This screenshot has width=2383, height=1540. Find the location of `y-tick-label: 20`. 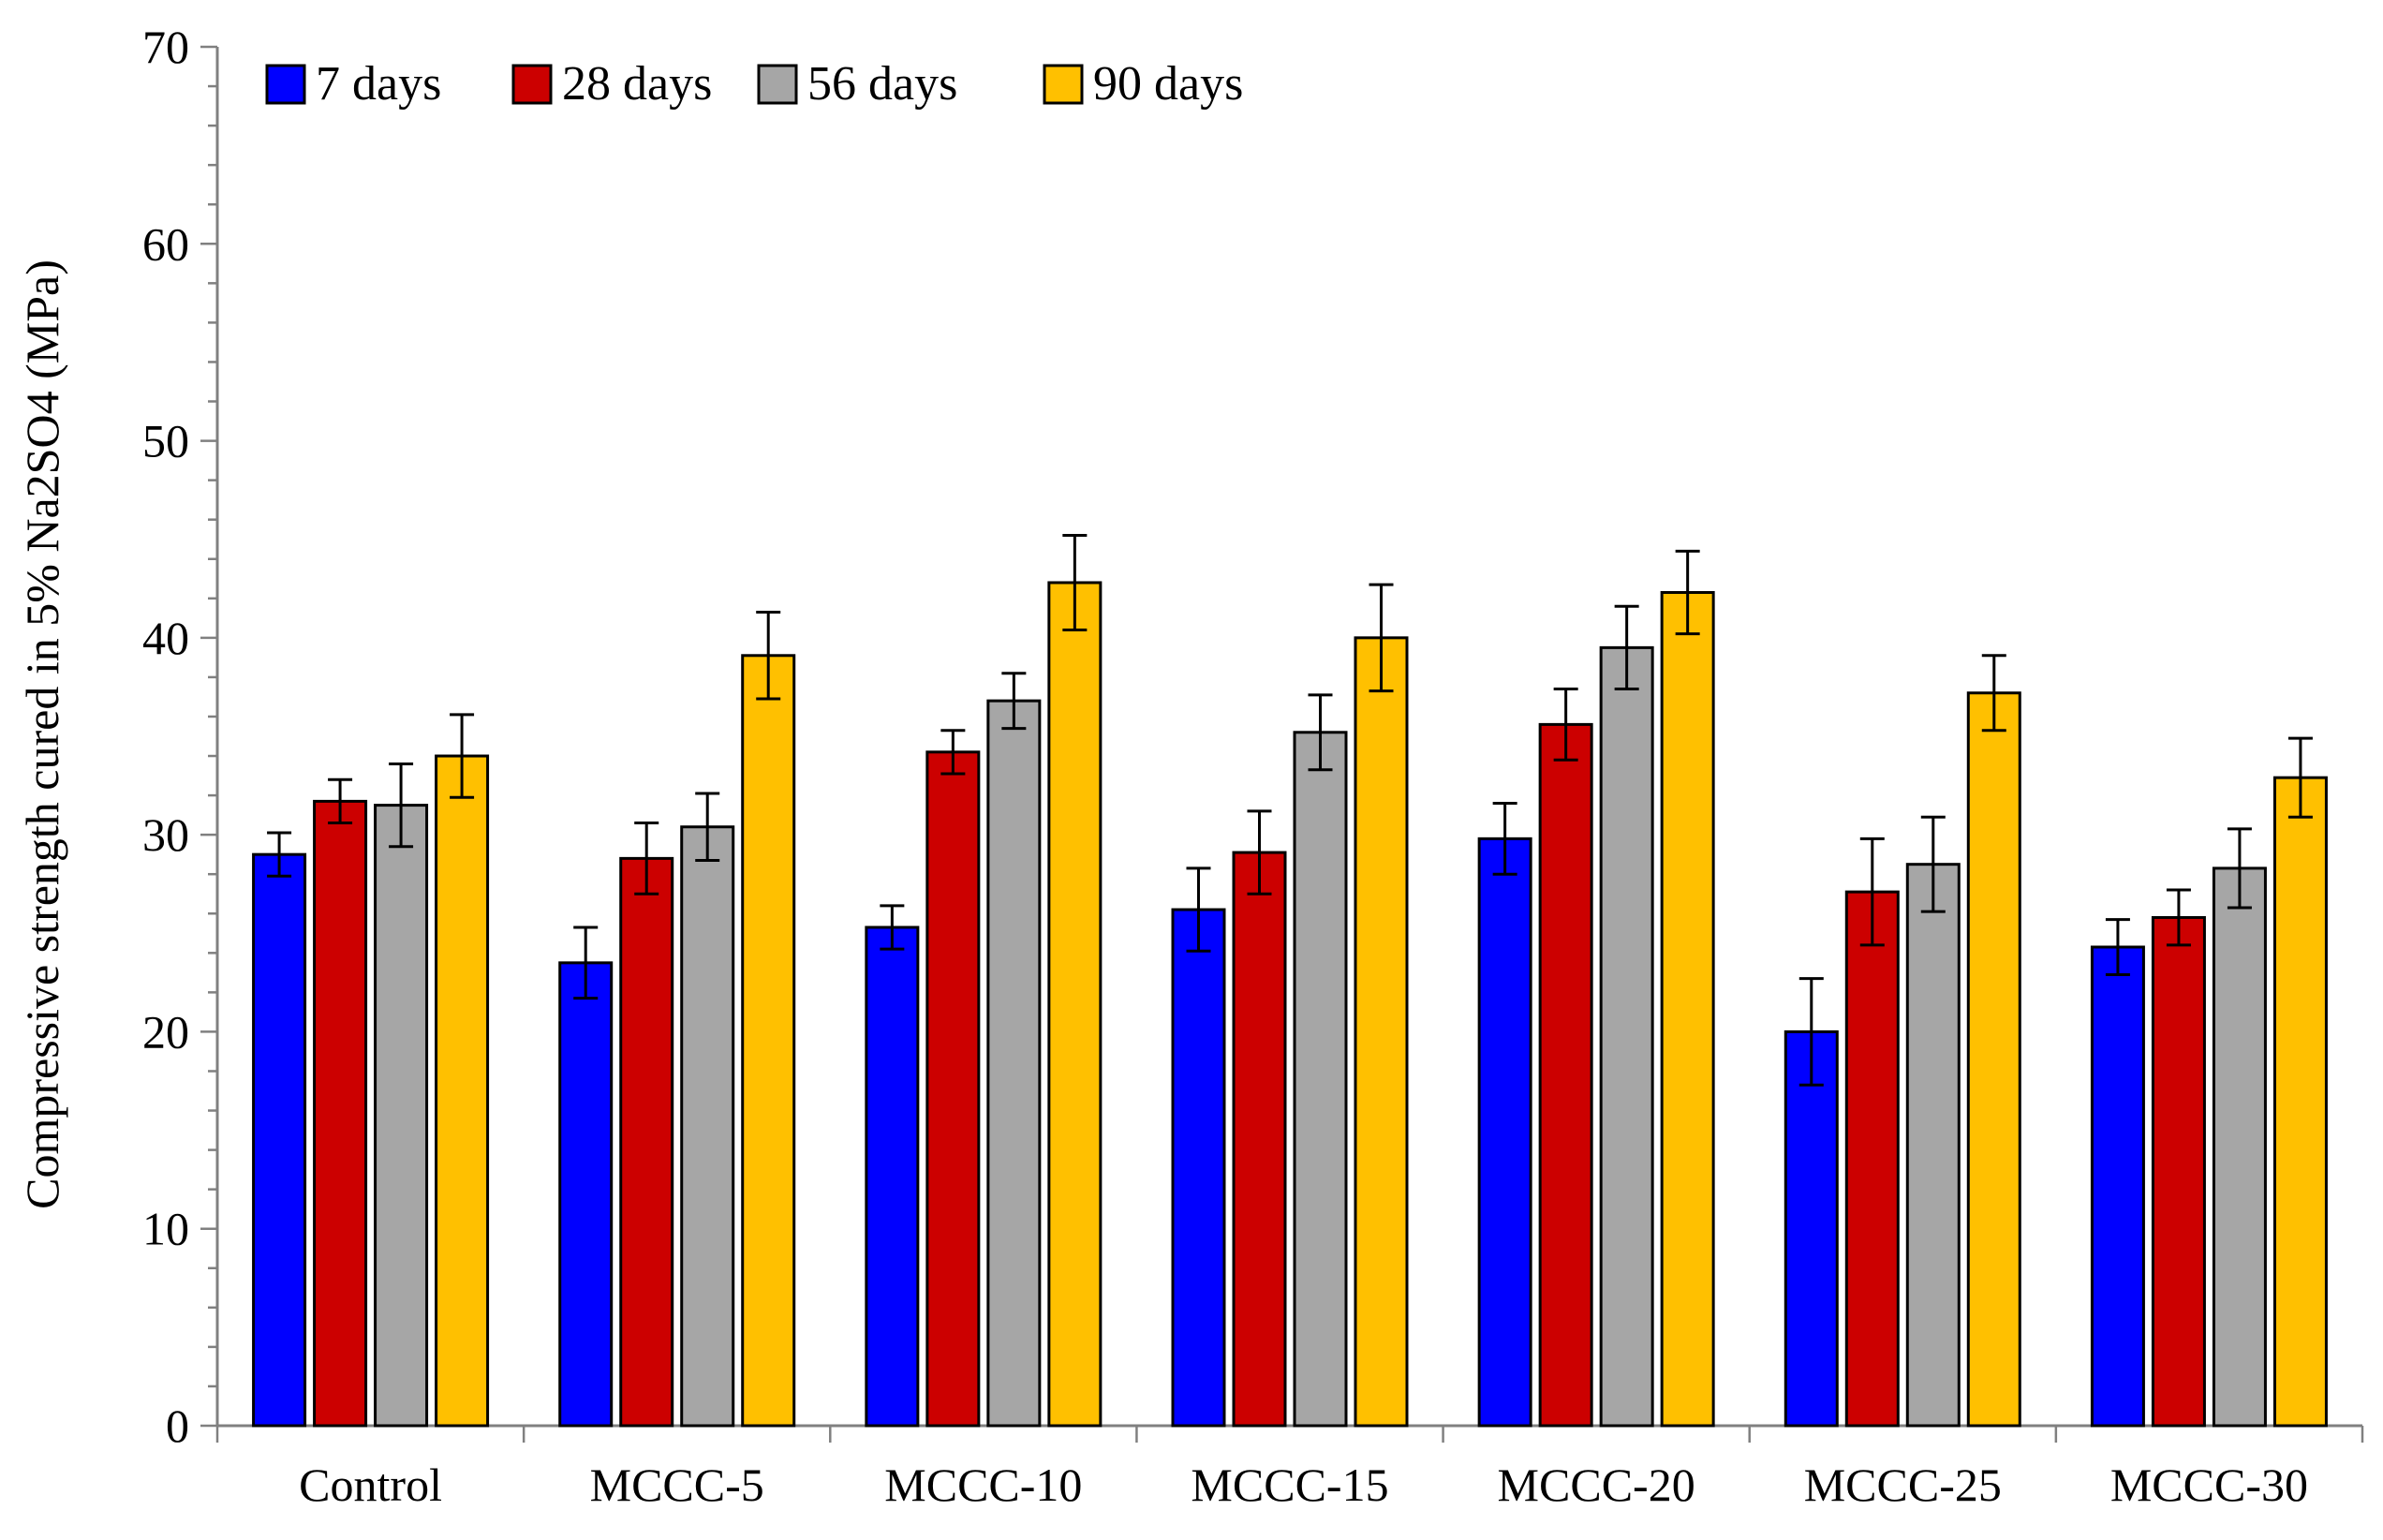

y-tick-label: 20 is located at coordinates (165, 1031).